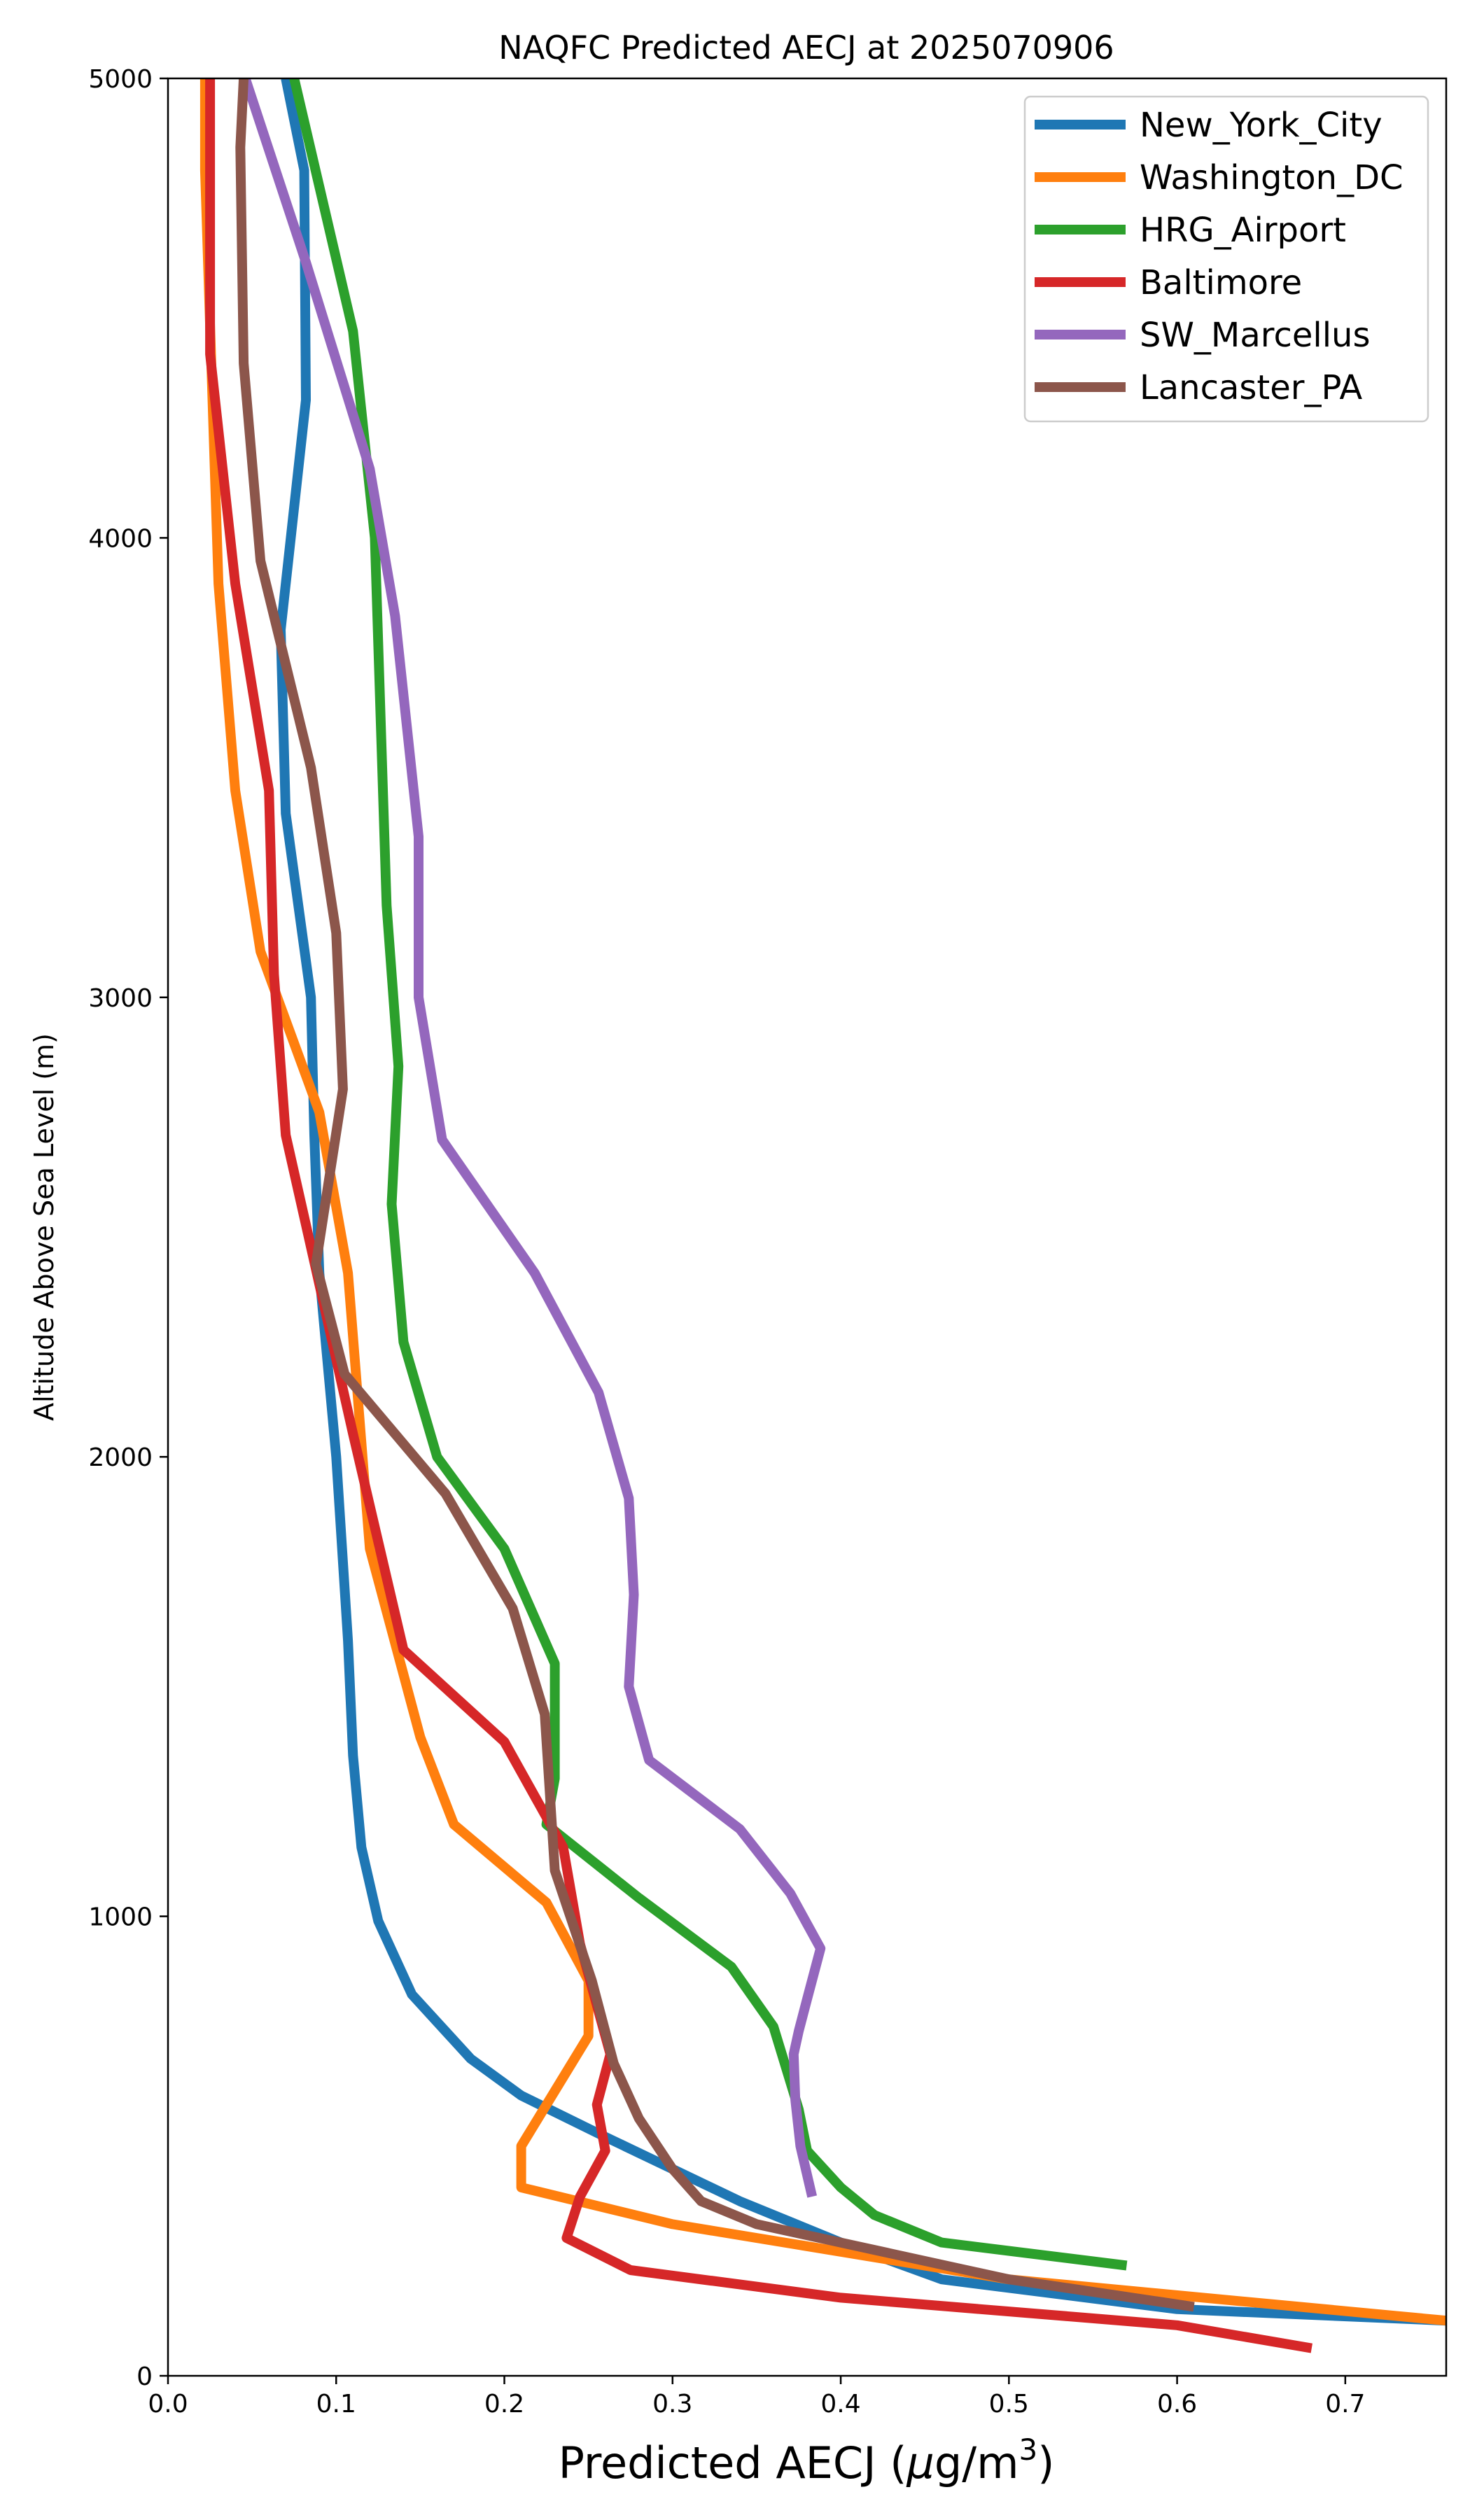 This screenshot has width=1470, height=2520. Describe the element at coordinates (1221, 282) in the screenshot. I see `legend-label-Baltimore: Baltimore` at that location.